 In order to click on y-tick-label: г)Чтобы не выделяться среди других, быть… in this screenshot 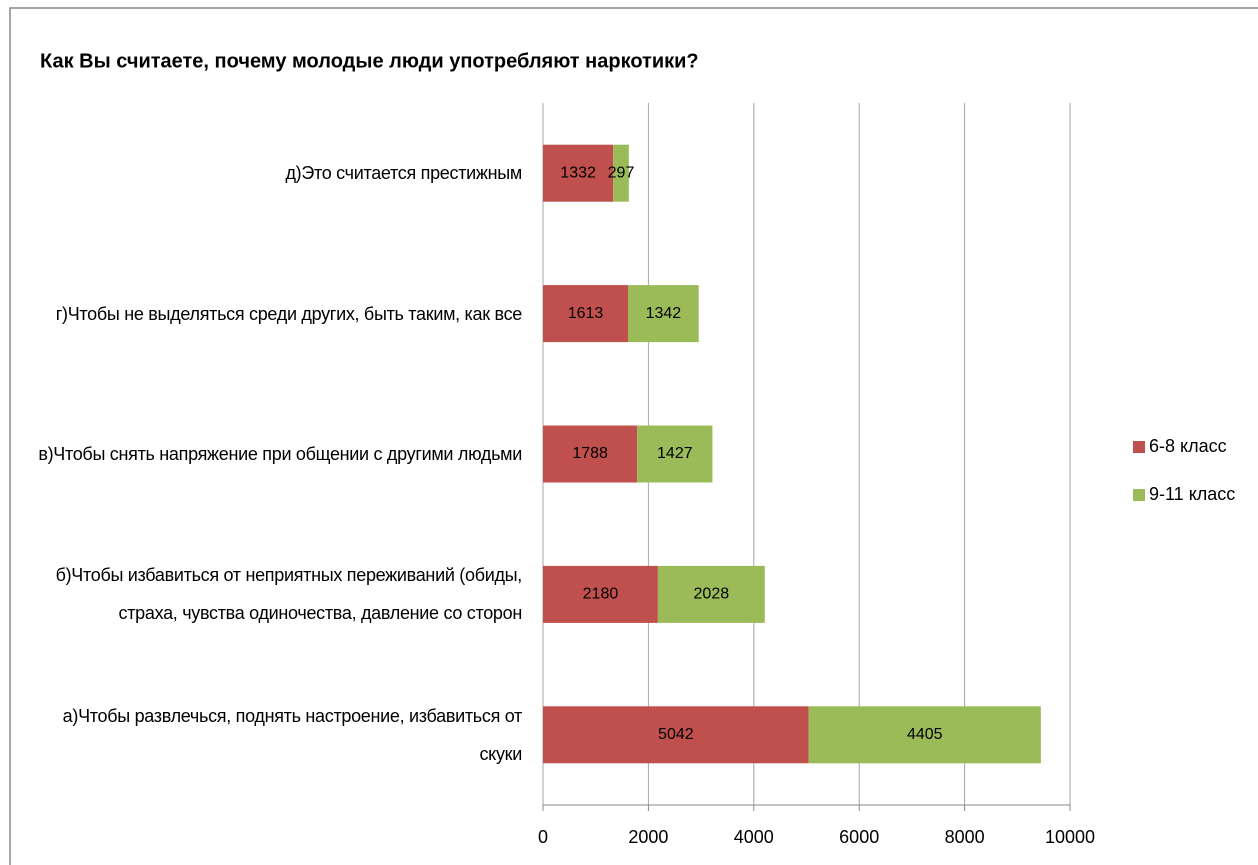, I will do `click(289, 313)`.